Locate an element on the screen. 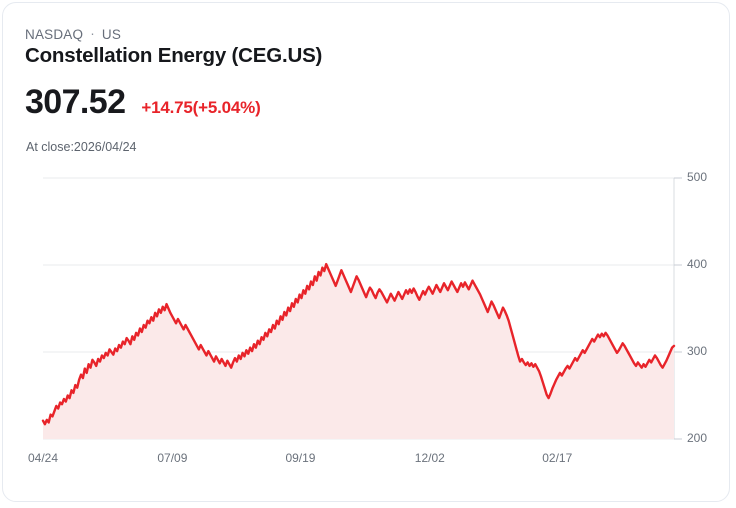  chart-tick-marks is located at coordinates (678, 308).